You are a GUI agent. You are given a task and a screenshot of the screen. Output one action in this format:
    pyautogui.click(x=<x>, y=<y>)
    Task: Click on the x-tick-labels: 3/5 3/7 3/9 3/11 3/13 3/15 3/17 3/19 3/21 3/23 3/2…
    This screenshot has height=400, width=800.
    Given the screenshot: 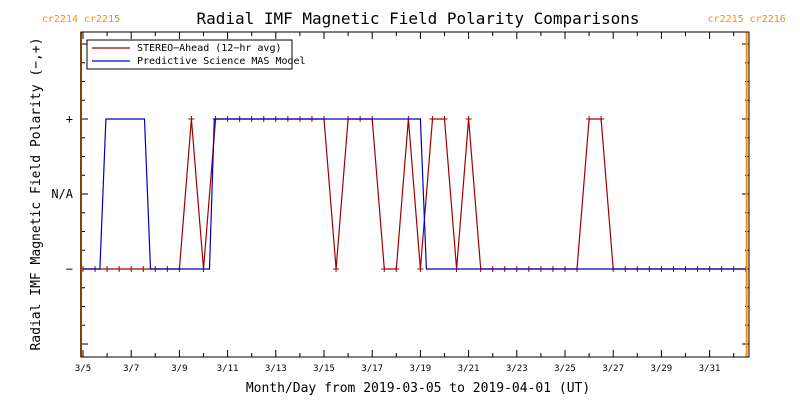 What is the action you would take?
    pyautogui.click(x=398, y=369)
    